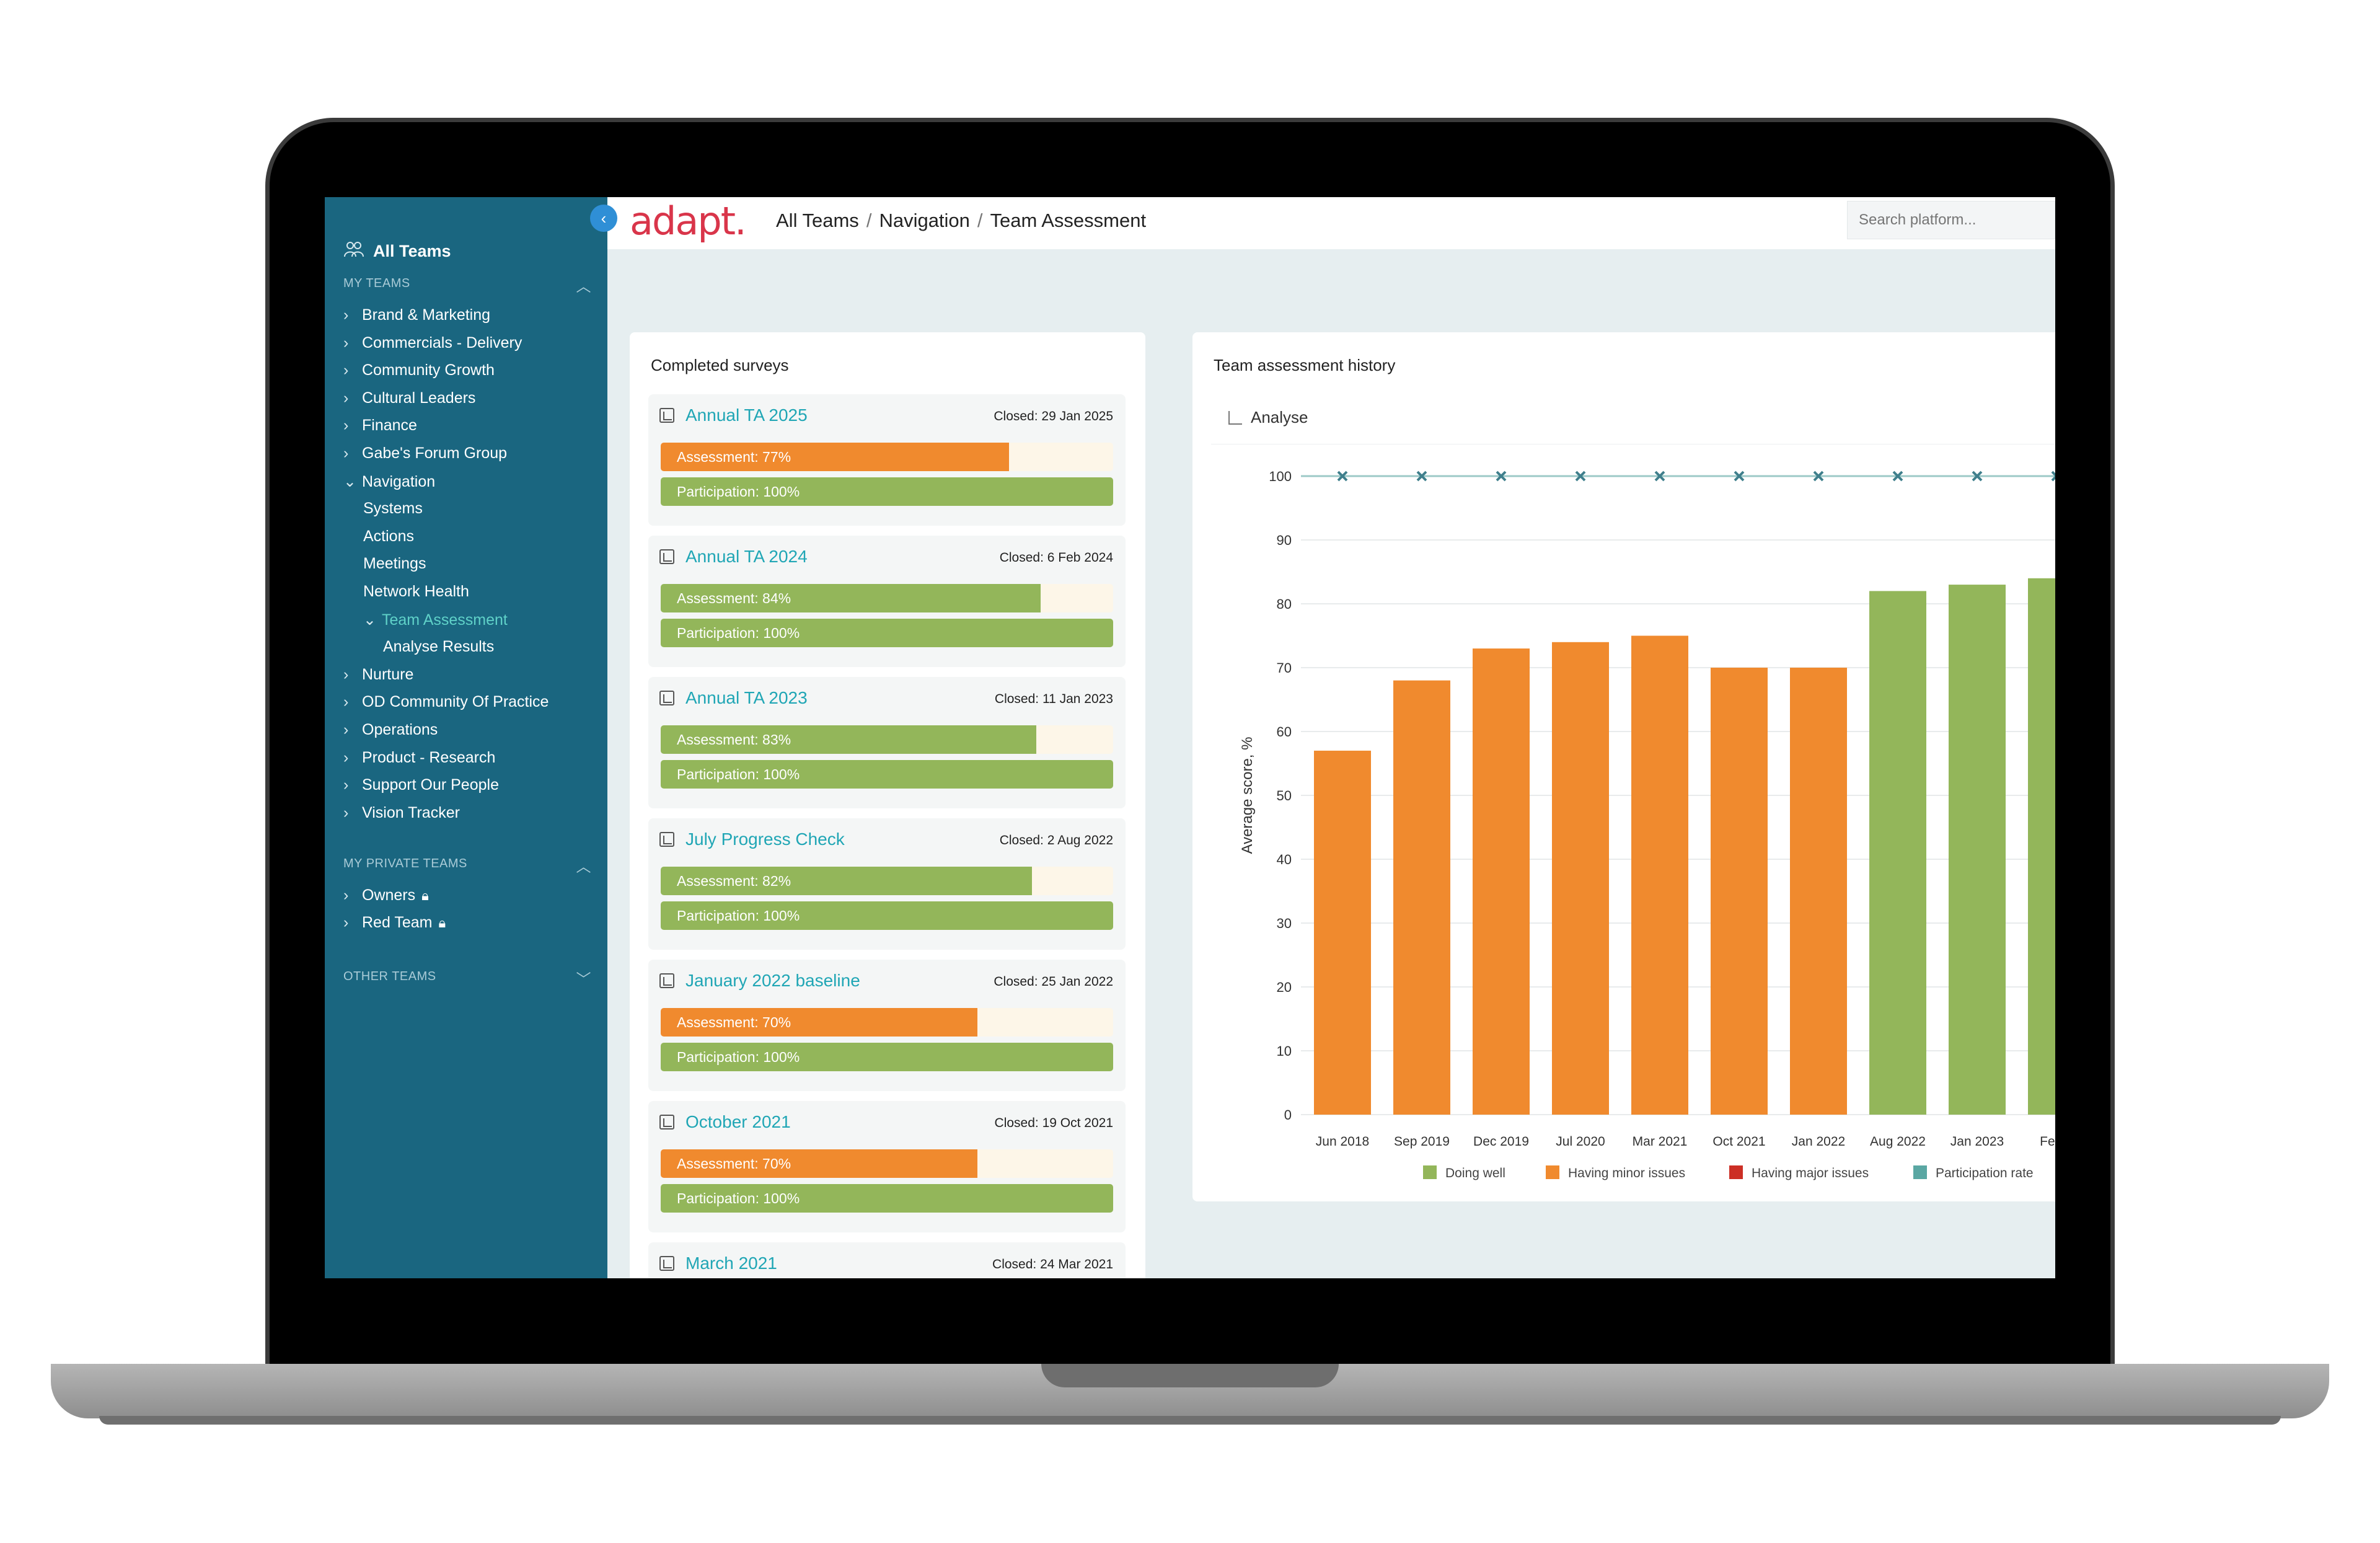 Image resolution: width=2380 pixels, height=1543 pixels. I want to click on sidebar-item: Systems, so click(393, 509).